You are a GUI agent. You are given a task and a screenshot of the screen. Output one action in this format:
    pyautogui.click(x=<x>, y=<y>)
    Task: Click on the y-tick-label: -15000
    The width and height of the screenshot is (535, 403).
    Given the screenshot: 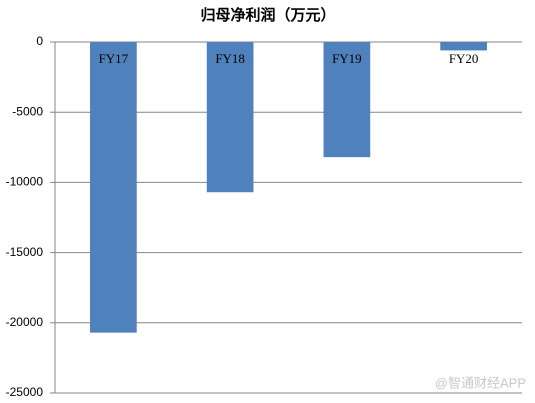 What is the action you would take?
    pyautogui.click(x=25, y=252)
    